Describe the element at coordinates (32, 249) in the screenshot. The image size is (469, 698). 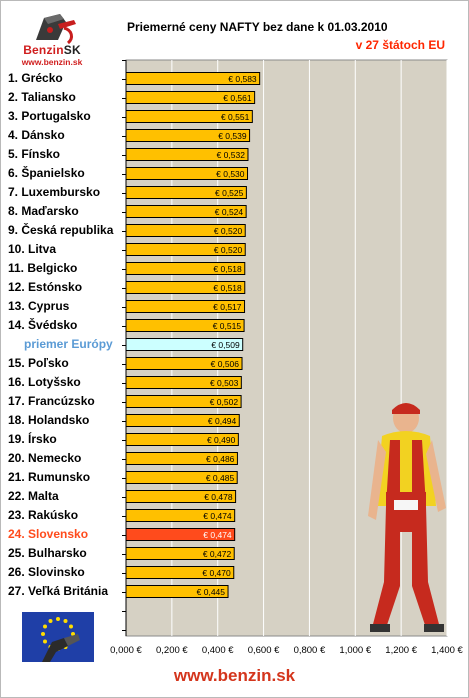
I see `category-label: 10. Litva` at that location.